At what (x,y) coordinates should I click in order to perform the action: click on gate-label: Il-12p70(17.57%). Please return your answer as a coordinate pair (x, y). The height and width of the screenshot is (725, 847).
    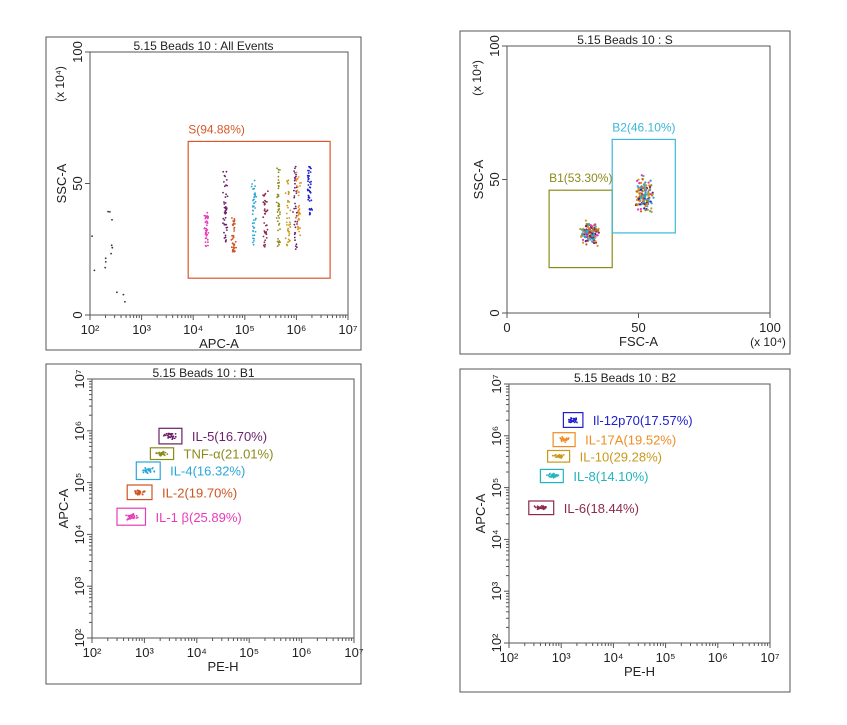
    Looking at the image, I should click on (643, 420).